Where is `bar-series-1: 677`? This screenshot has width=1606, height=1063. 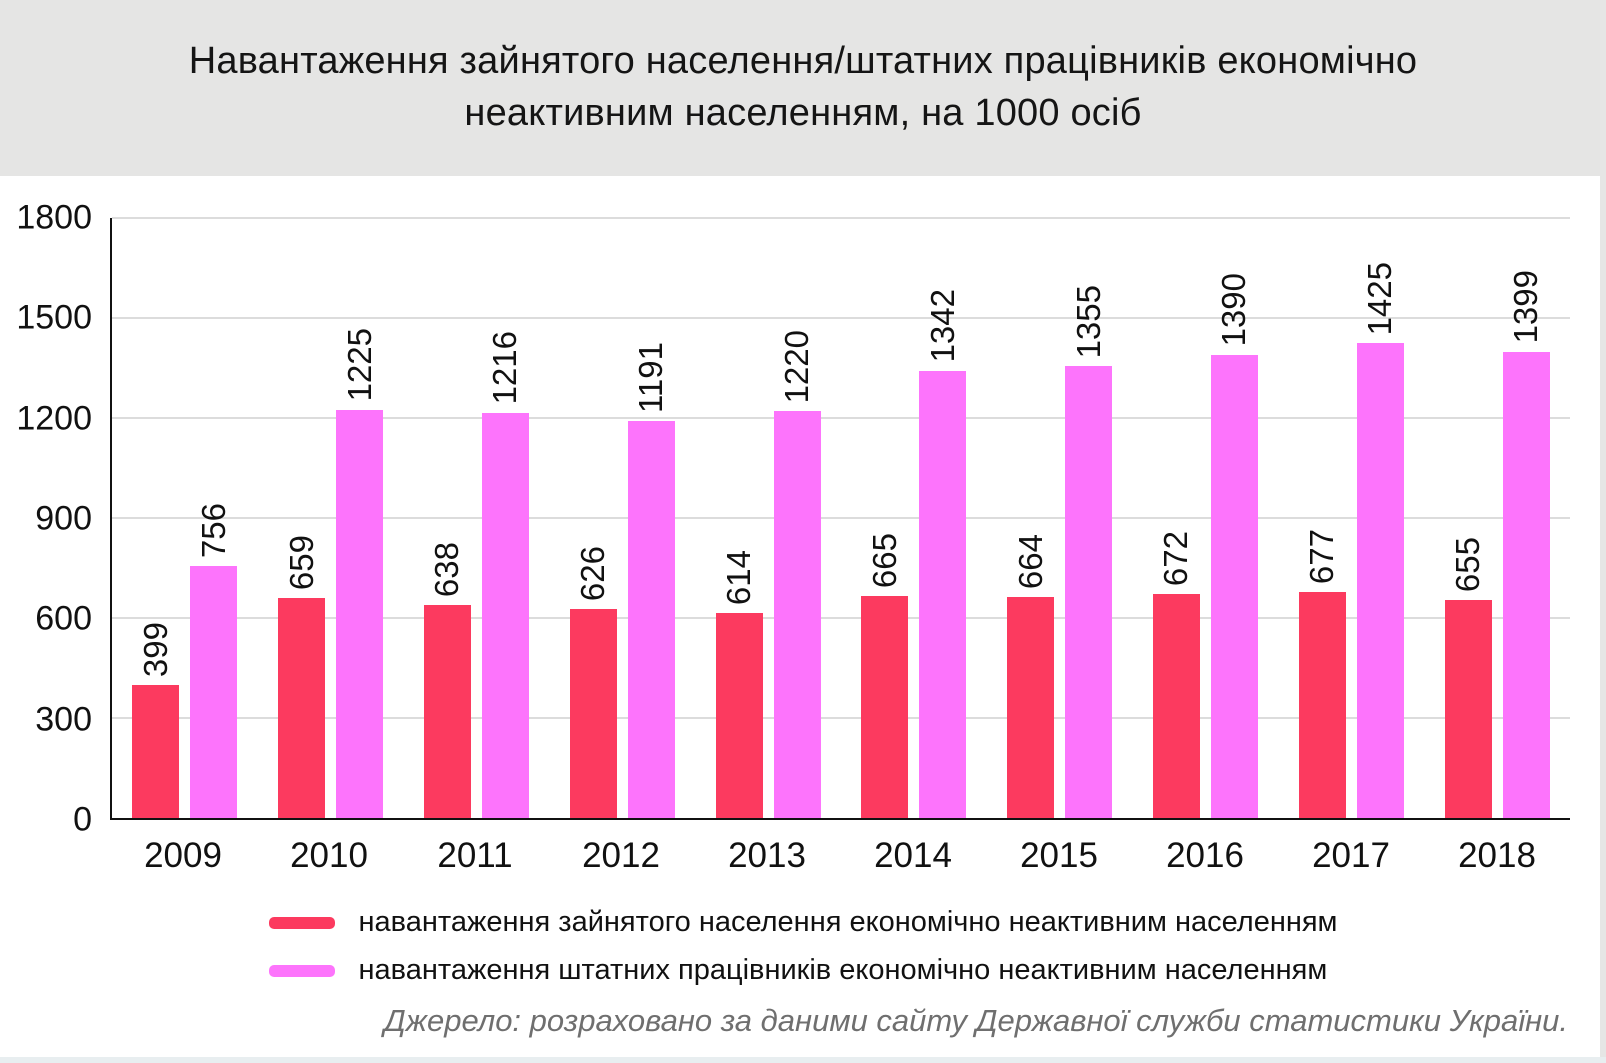
bar-series-1: 677 is located at coordinates (1322, 673).